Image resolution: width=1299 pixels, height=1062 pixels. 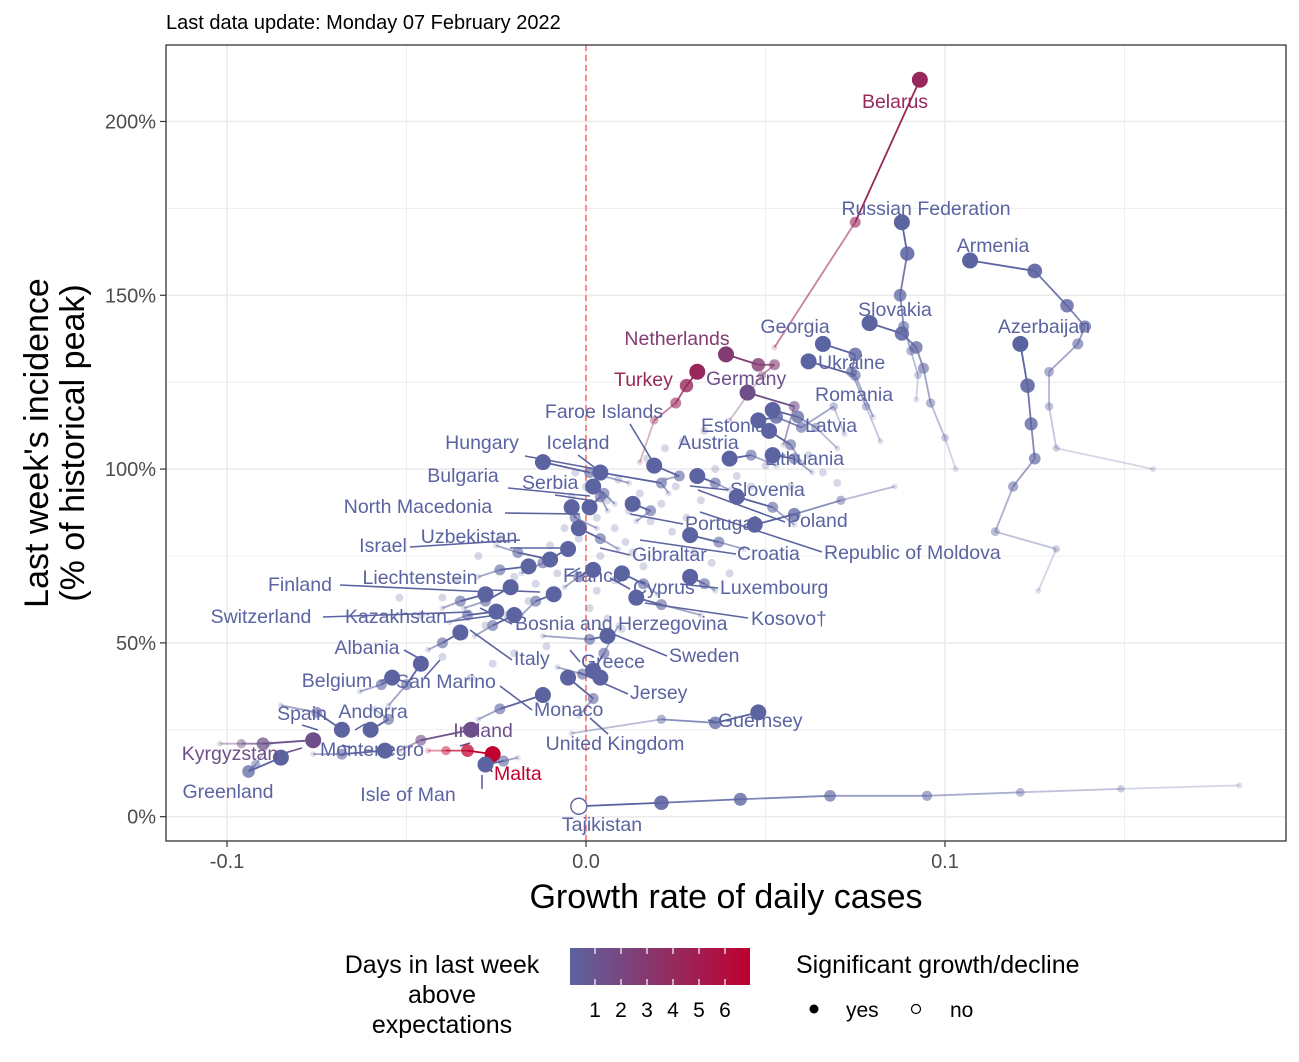 What do you see at coordinates (758, 420) in the screenshot?
I see `romania-point` at bounding box center [758, 420].